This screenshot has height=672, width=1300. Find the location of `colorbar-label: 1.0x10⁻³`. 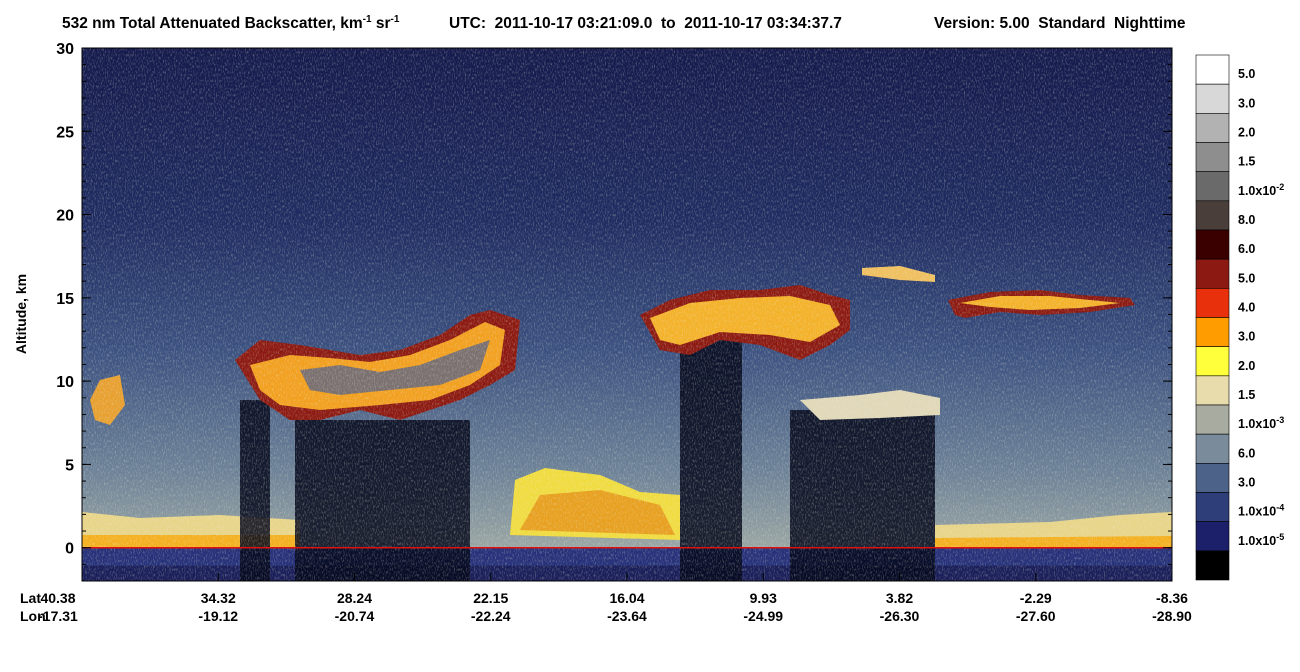

colorbar-label: 1.0x10⁻³ is located at coordinates (1261, 423).